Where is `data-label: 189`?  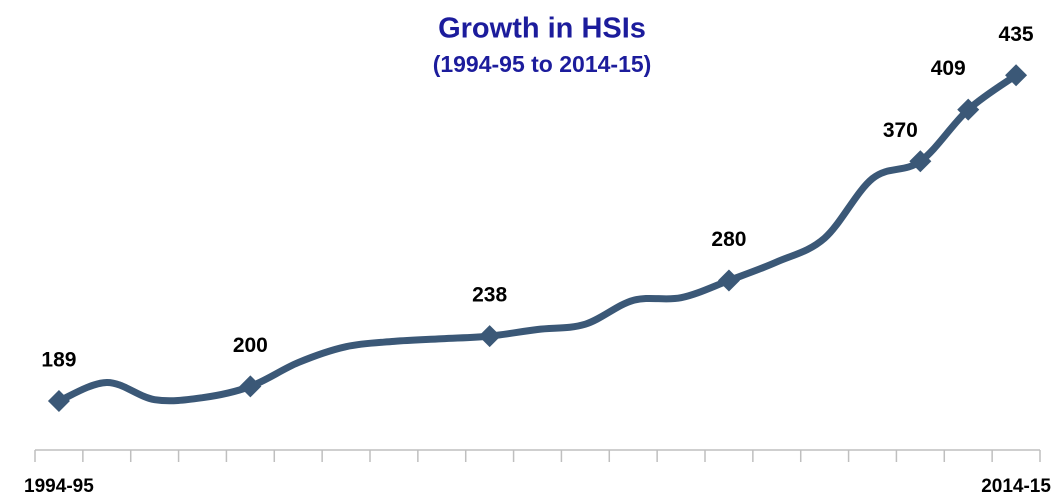
data-label: 189 is located at coordinates (58, 360).